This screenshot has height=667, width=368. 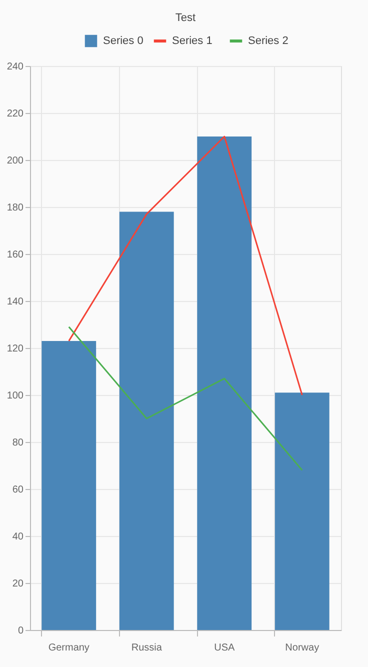 What do you see at coordinates (15, 161) in the screenshot?
I see `y-tick-label: 200` at bounding box center [15, 161].